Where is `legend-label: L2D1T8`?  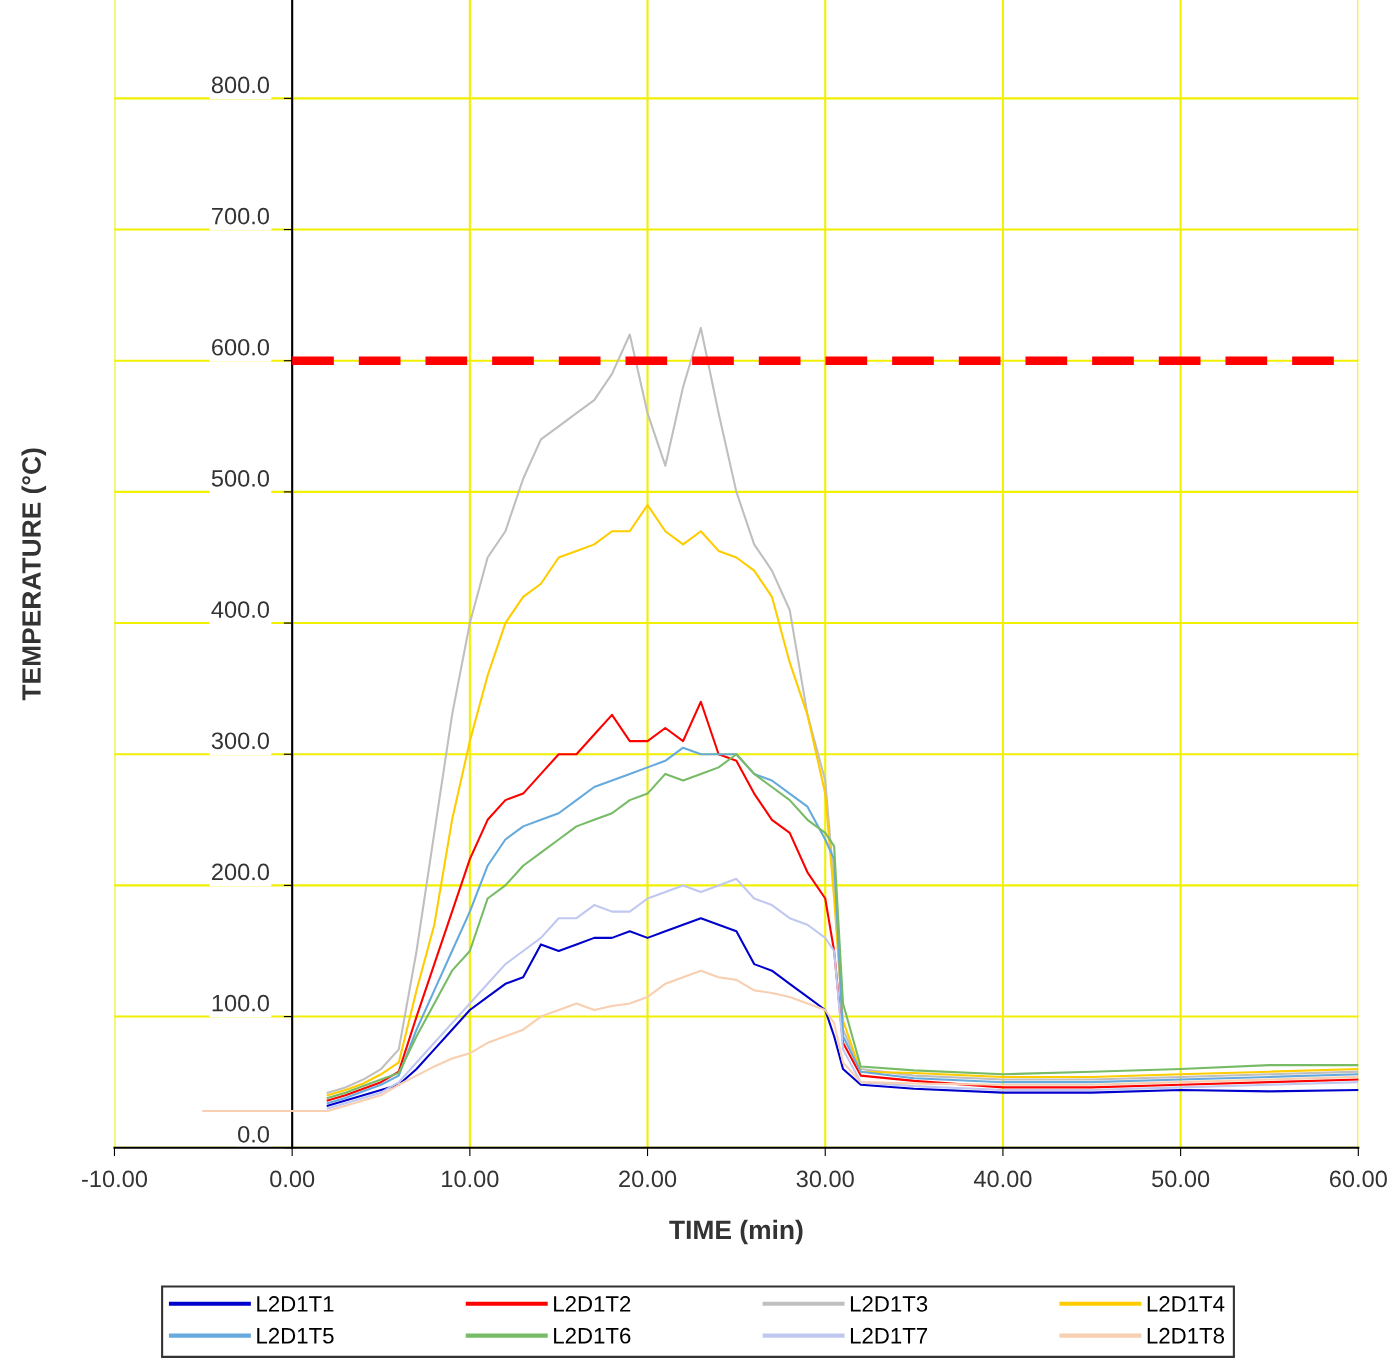
legend-label: L2D1T8 is located at coordinates (1186, 1335).